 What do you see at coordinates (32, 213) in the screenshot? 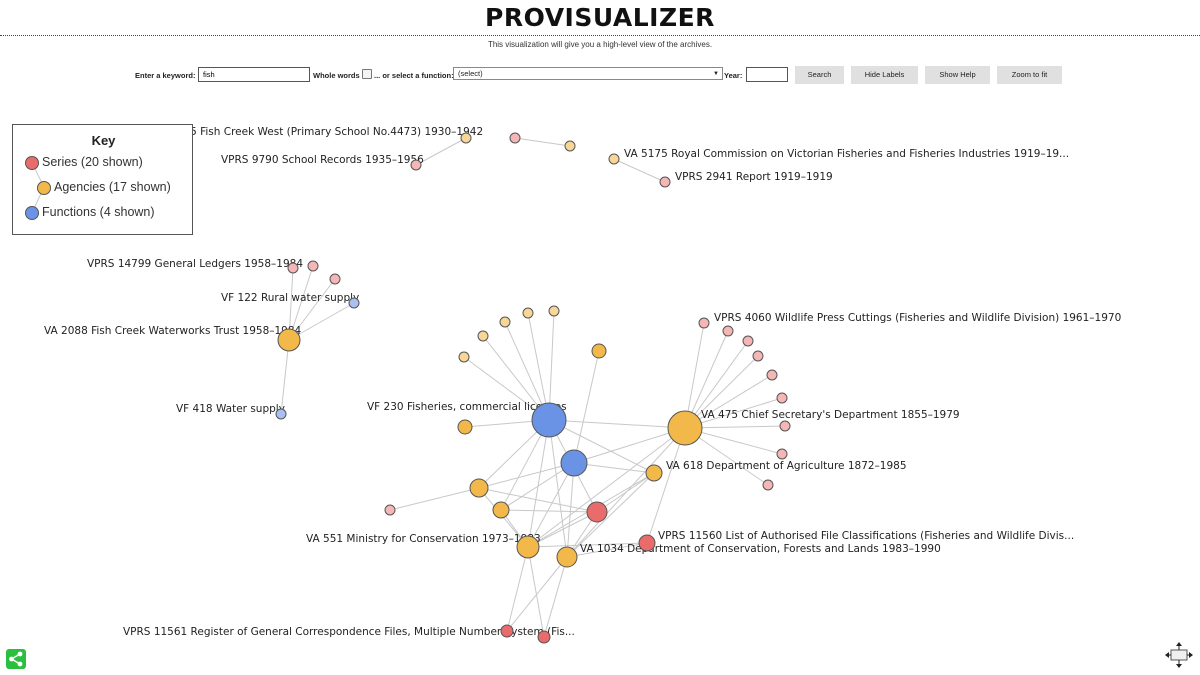
I see `function-legend-icon` at bounding box center [32, 213].